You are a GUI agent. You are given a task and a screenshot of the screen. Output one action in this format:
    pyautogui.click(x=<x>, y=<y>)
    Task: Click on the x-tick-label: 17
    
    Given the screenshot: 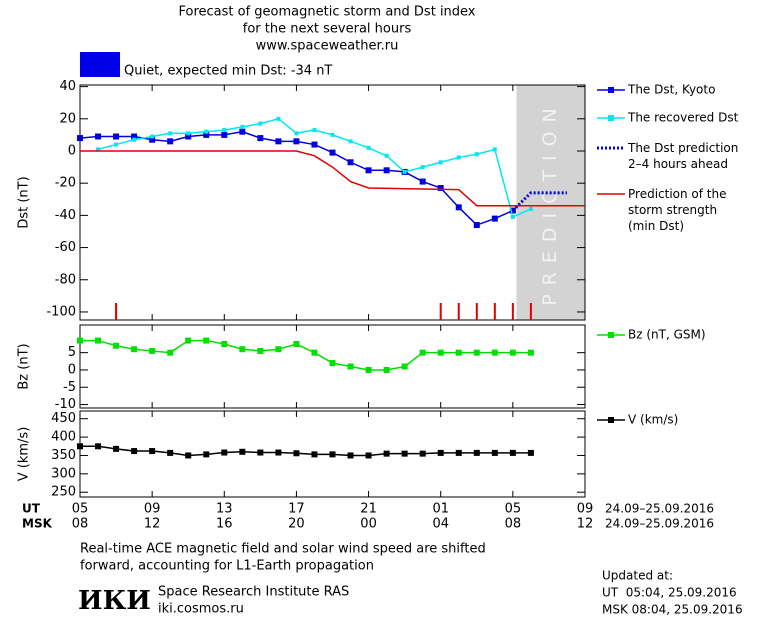 What is the action you would take?
    pyautogui.click(x=296, y=509)
    